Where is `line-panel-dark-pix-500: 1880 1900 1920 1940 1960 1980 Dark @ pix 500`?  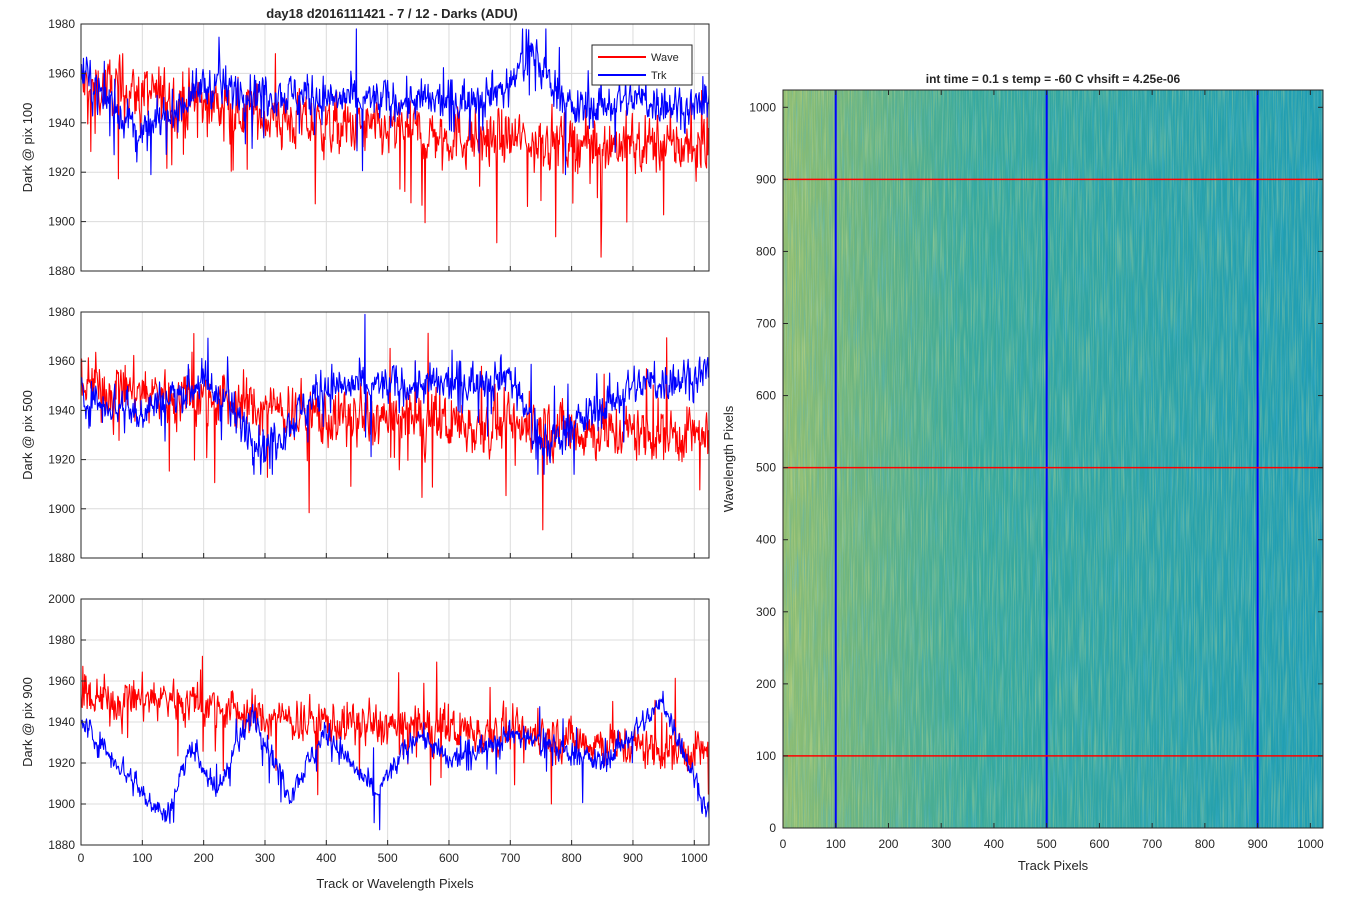 line-panel-dark-pix-500: 1880 1900 1920 1940 1960 1980 Dark @ pix 500 is located at coordinates (365, 435).